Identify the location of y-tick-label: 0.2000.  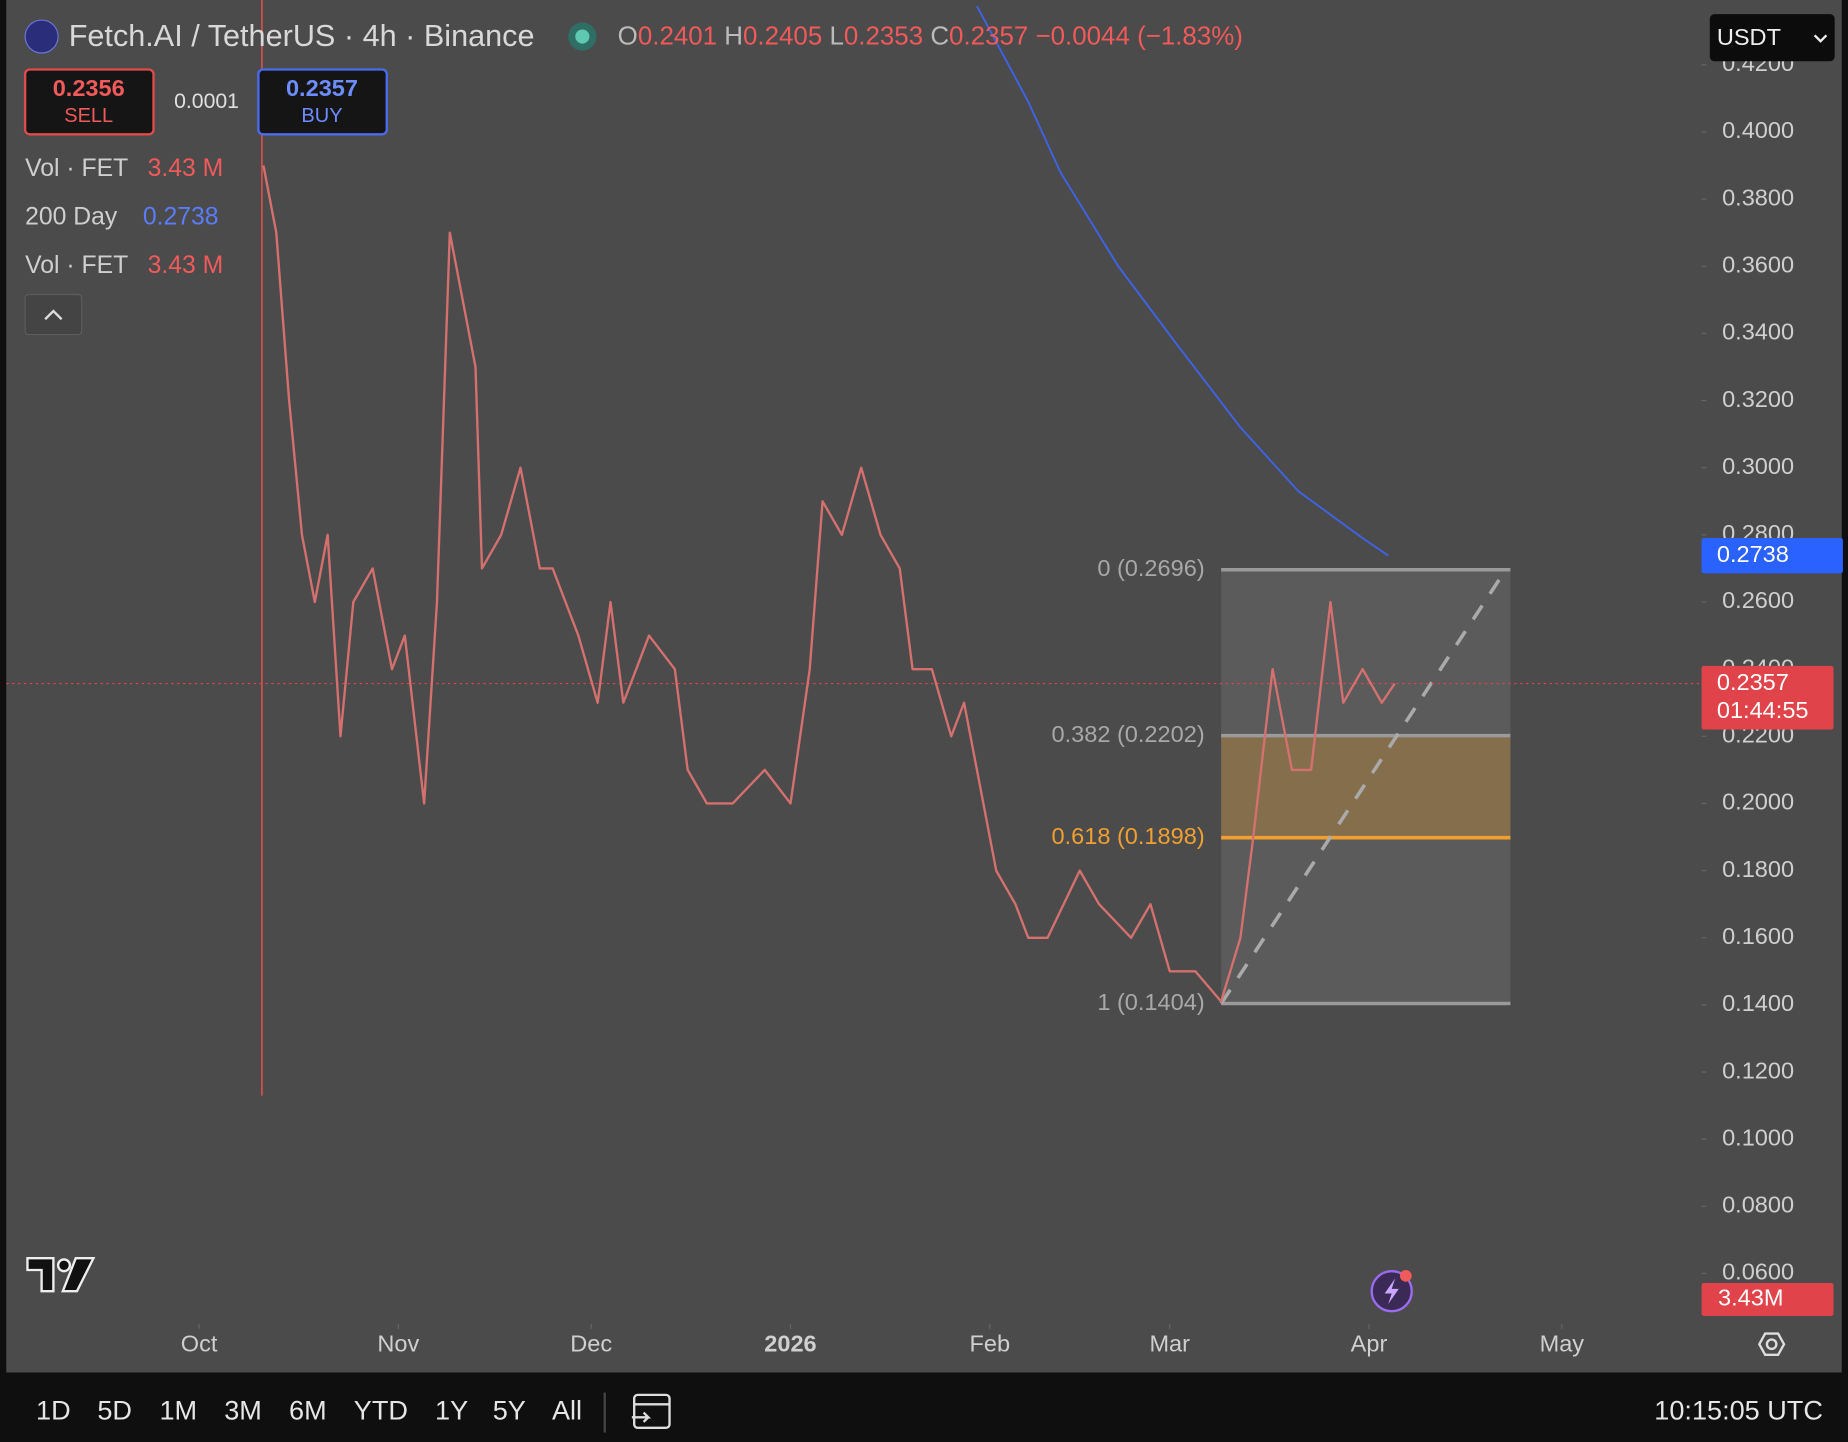
(1758, 802).